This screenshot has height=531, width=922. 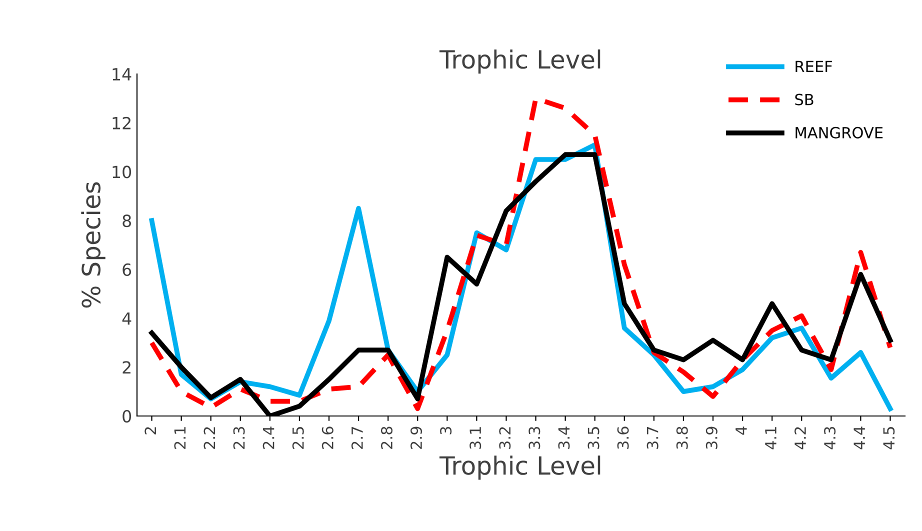 I want to click on y-tick-label: 10, so click(x=122, y=172).